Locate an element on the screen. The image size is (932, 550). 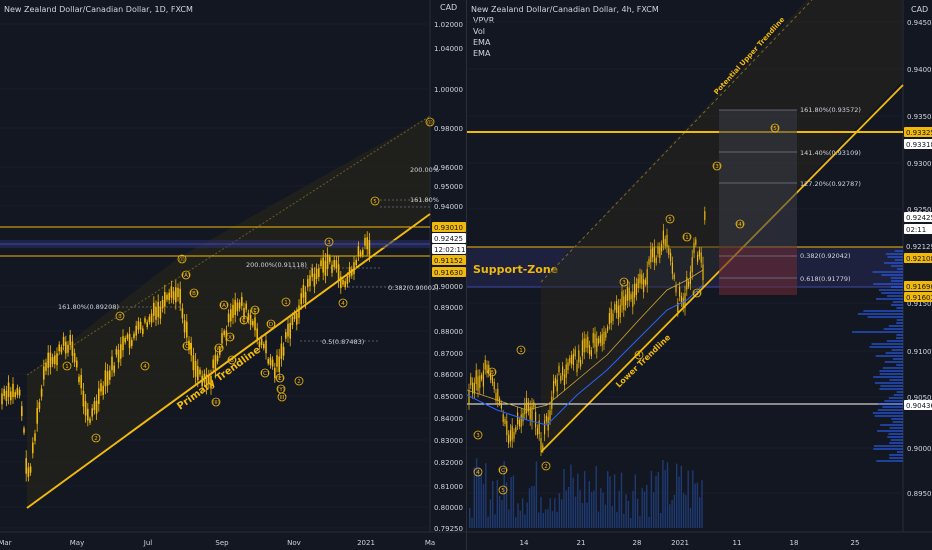
wave-label: 3 is located at coordinates (329, 243).